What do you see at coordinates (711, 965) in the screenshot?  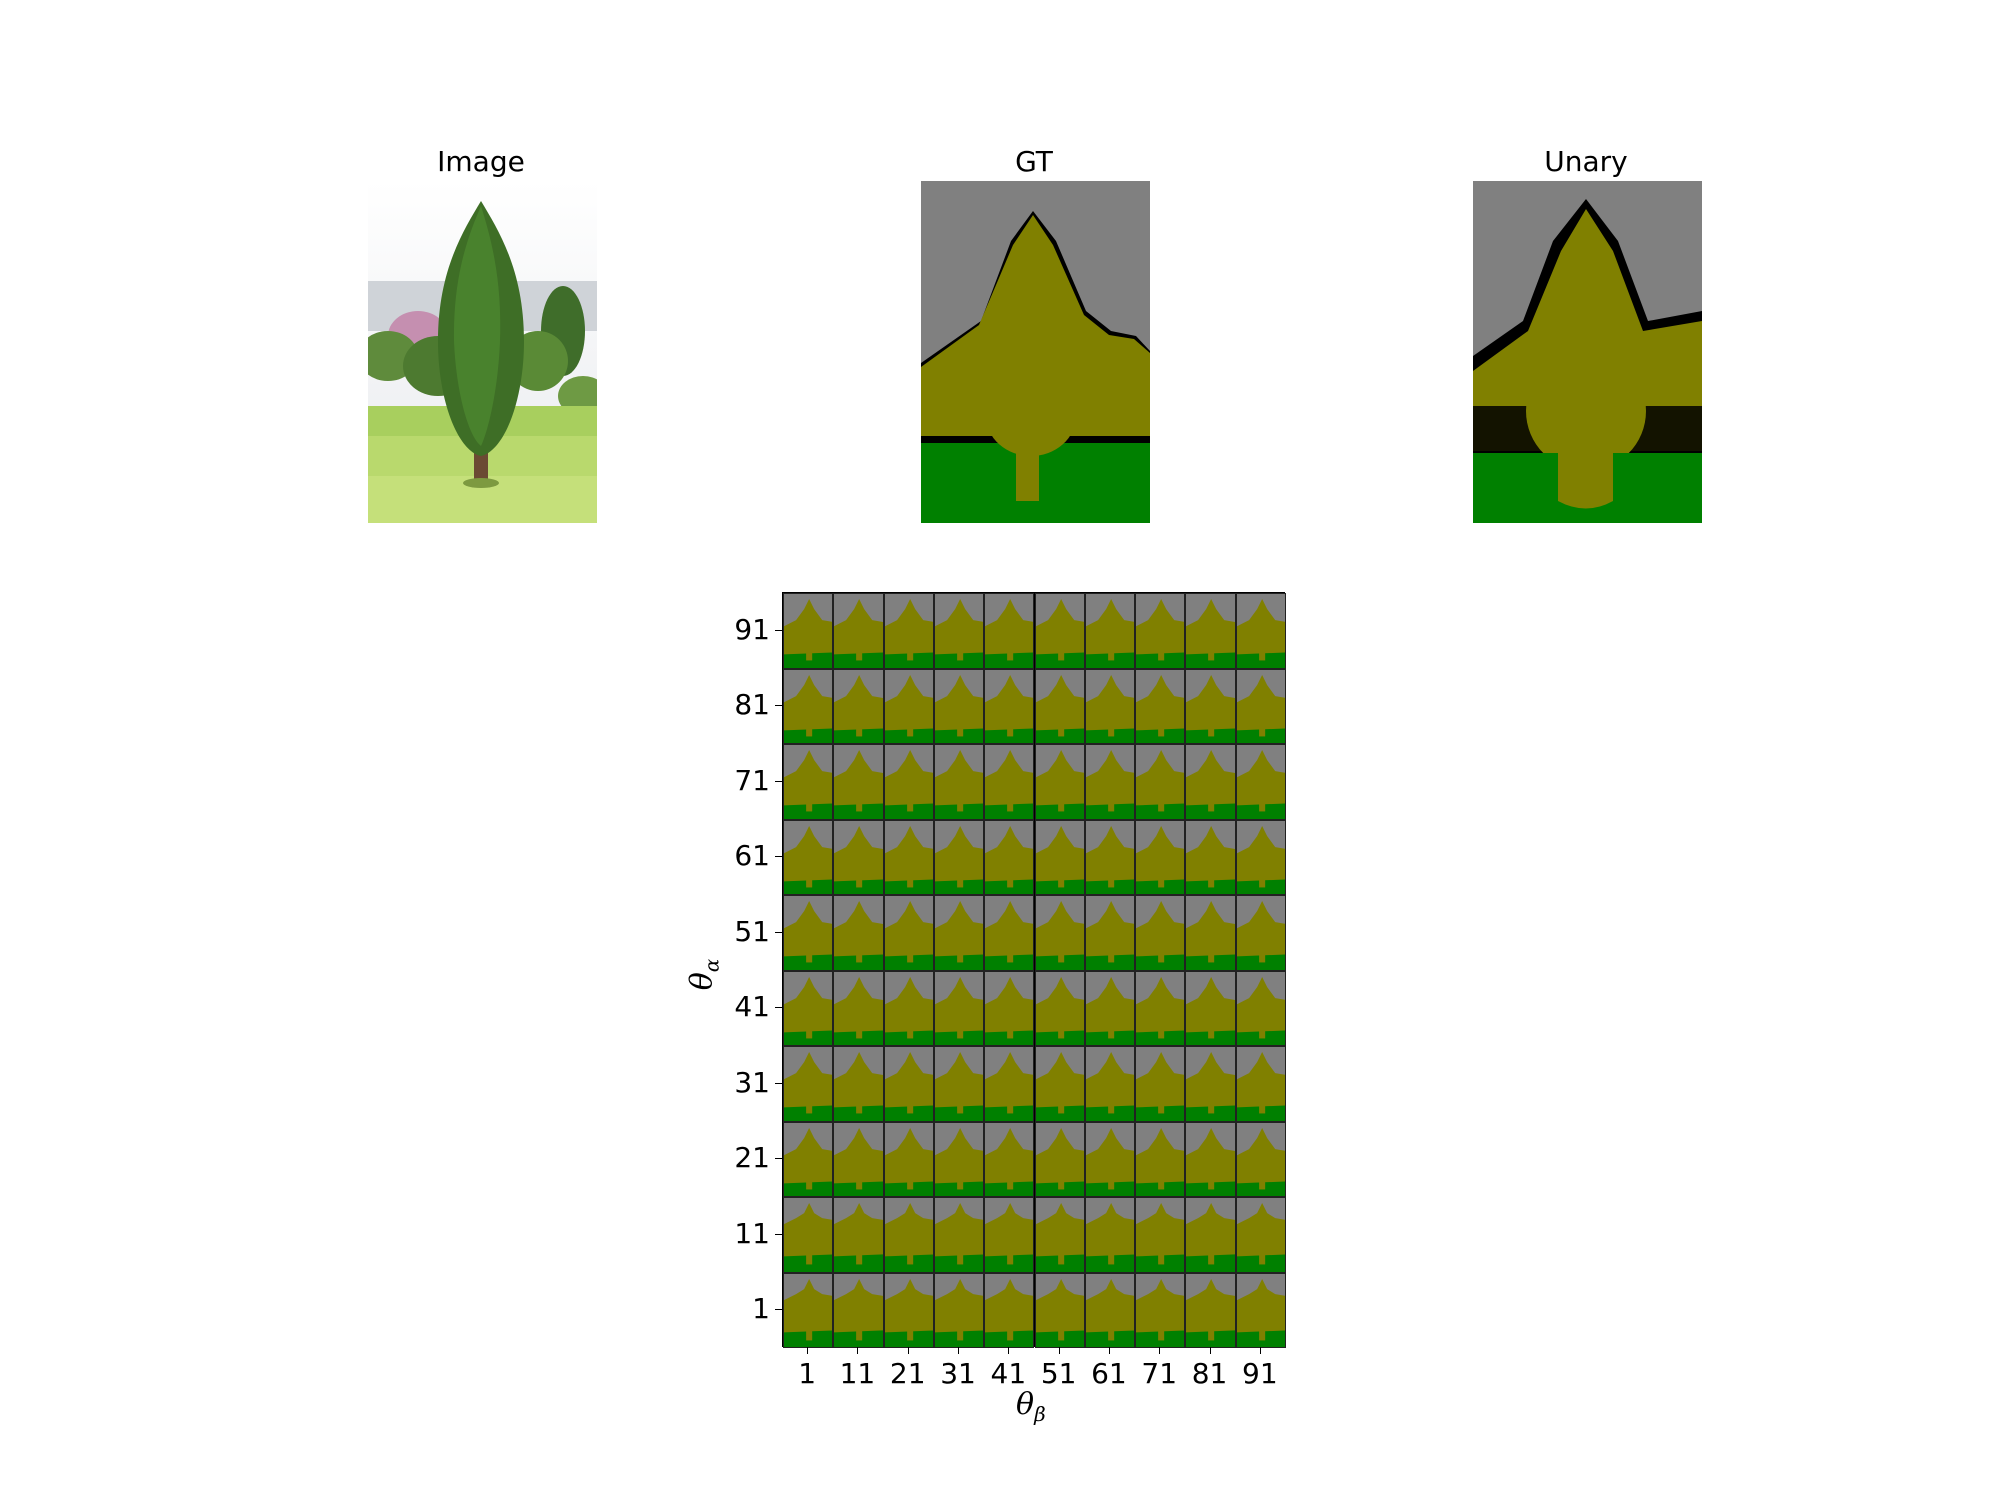 I see `y-axis-label-sub: α` at bounding box center [711, 965].